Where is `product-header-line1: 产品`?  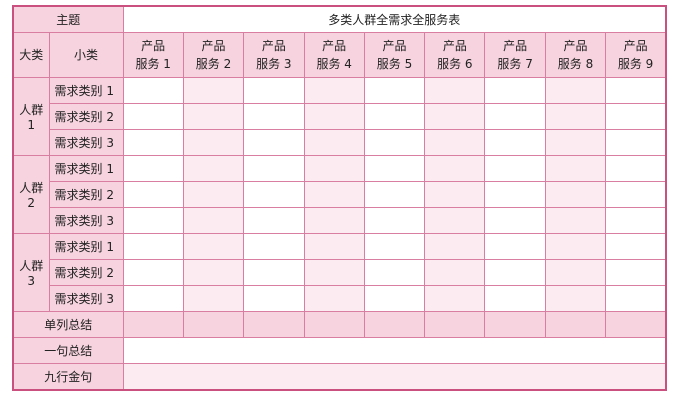
product-header-line1: 产品 is located at coordinates (635, 46).